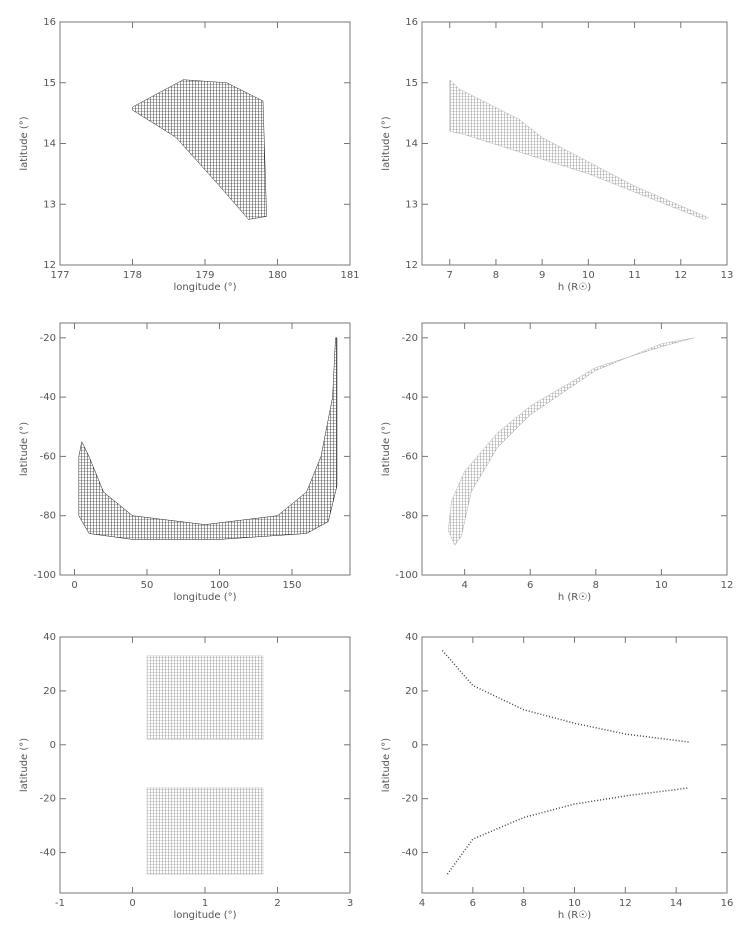  What do you see at coordinates (205, 903) in the screenshot?
I see `x-tick-label: 1` at bounding box center [205, 903].